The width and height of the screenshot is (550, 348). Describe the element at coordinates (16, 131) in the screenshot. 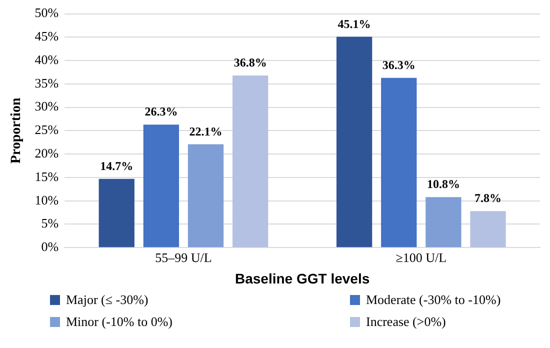

I see `y-axis-title: Proportion` at that location.